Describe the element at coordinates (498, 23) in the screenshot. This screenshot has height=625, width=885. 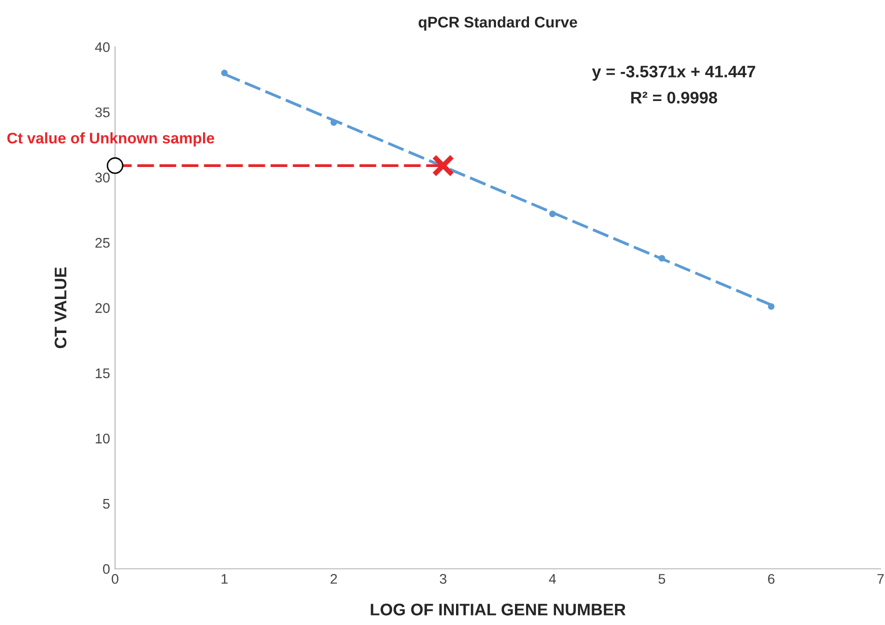
I see `chart-title: qPCR Standard Curve` at that location.